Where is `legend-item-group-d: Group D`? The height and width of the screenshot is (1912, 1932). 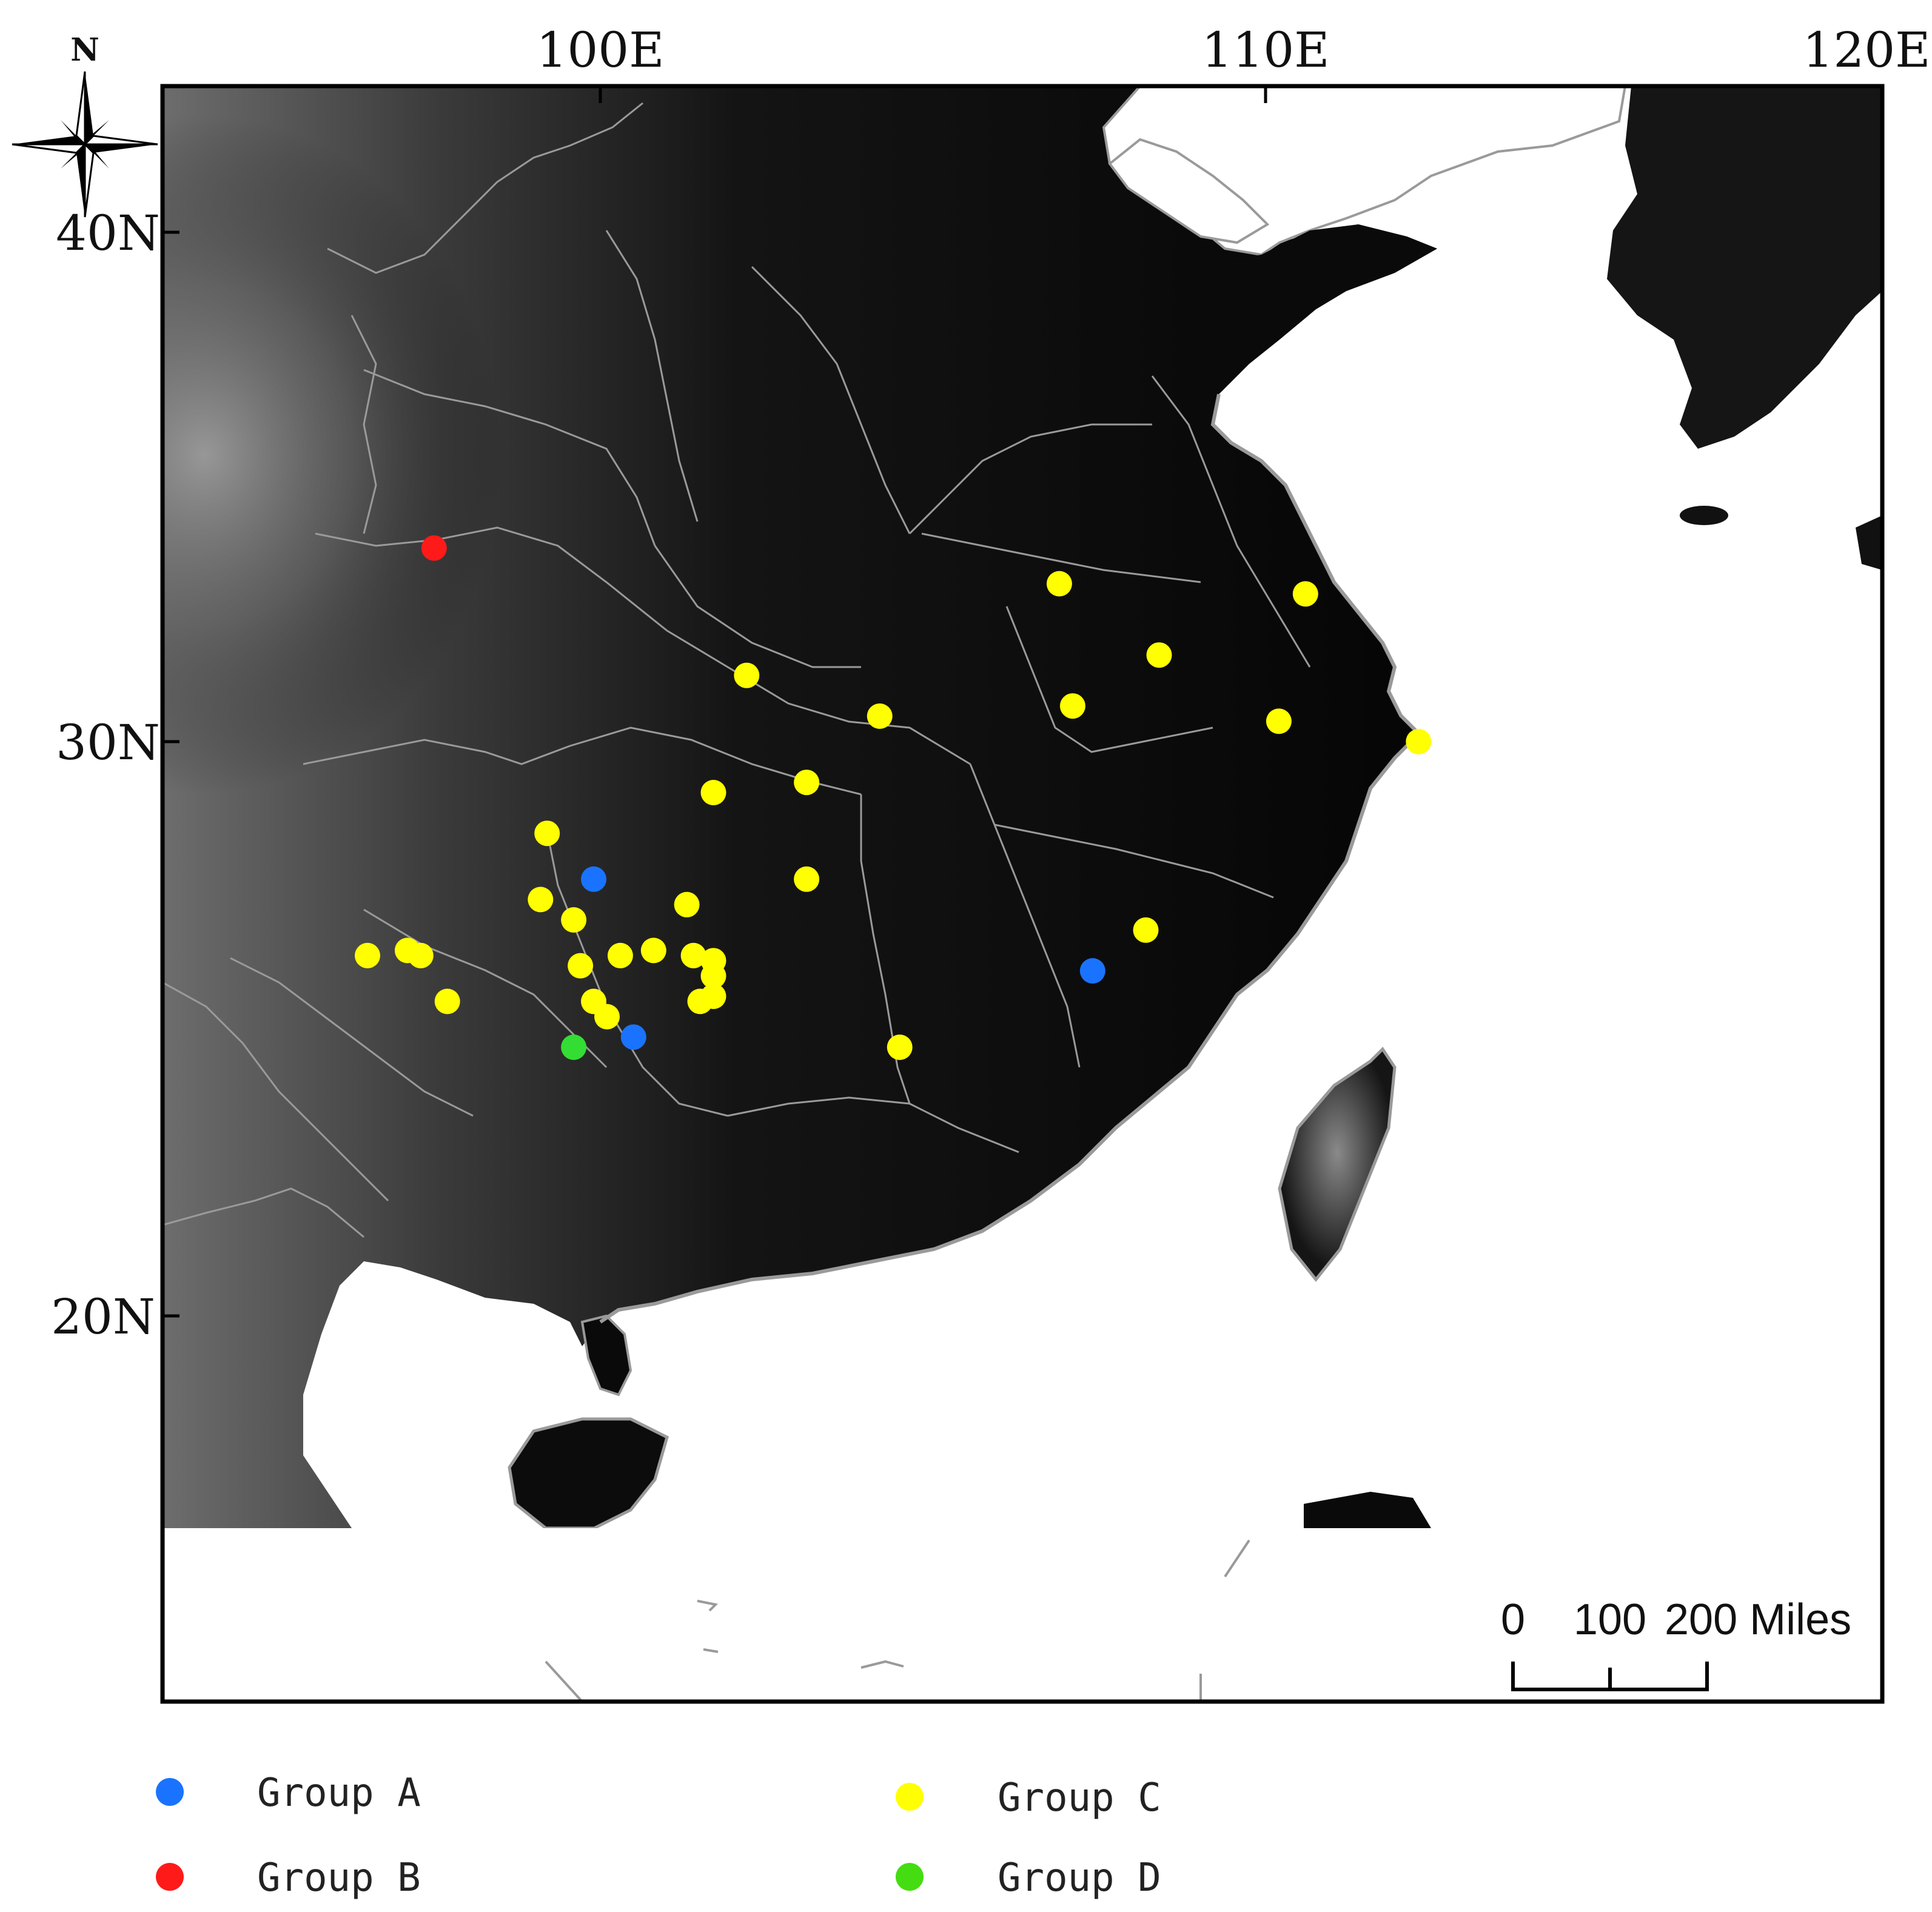 legend-item-group-d: Group D is located at coordinates (1028, 1878).